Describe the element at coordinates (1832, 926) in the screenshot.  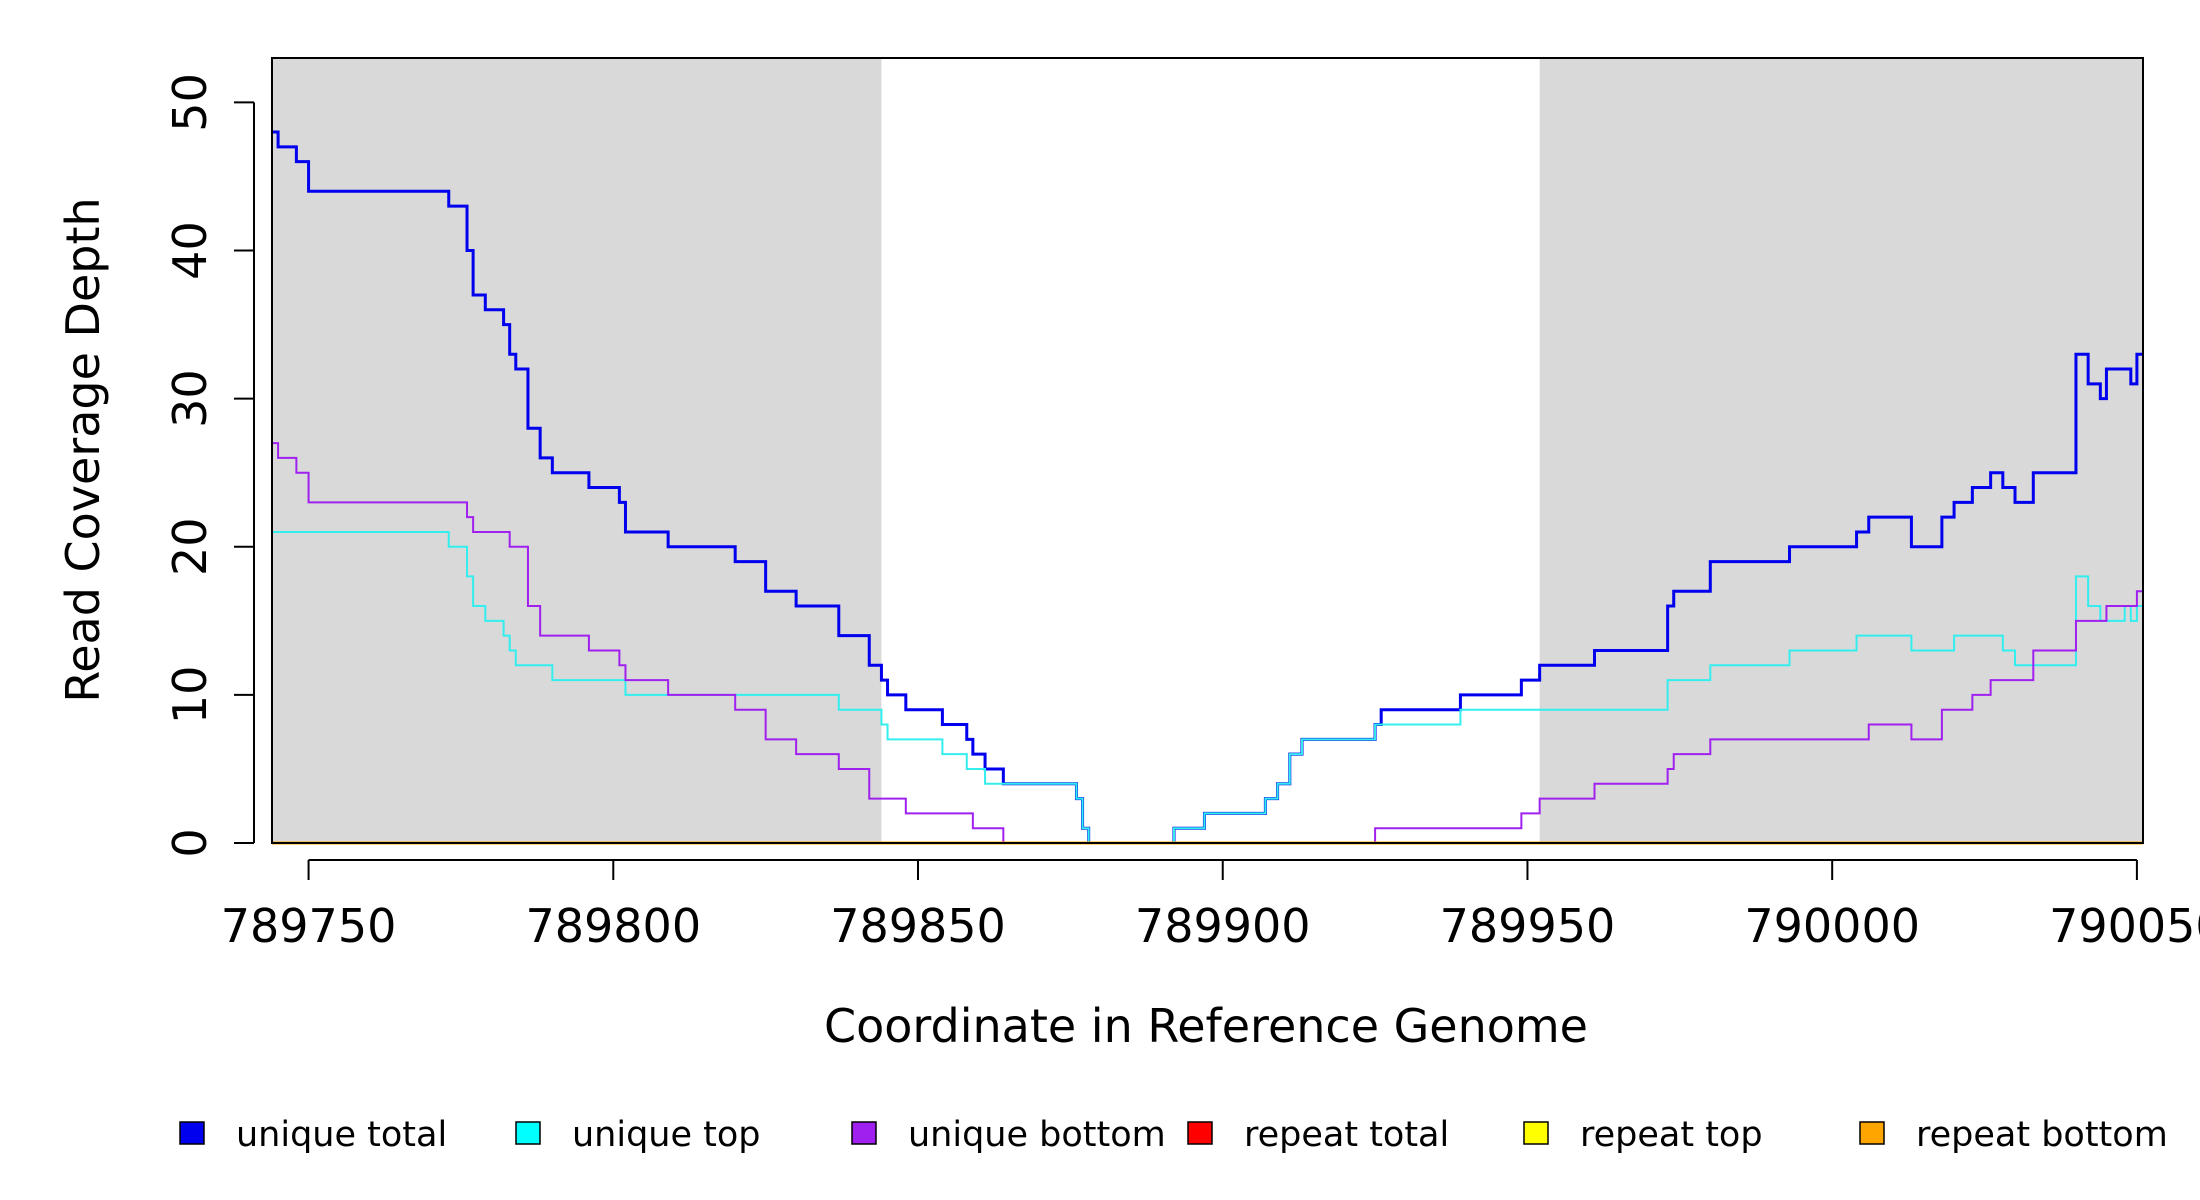
I see `x-tick-label: 790000` at that location.